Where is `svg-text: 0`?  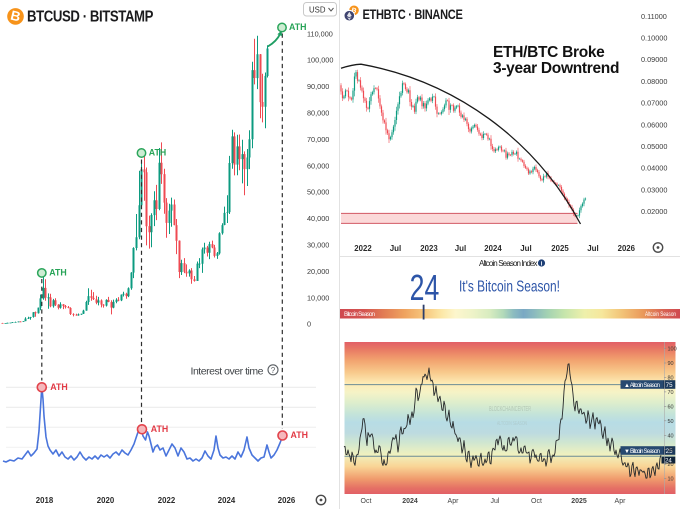 svg-text: 0 is located at coordinates (309, 324).